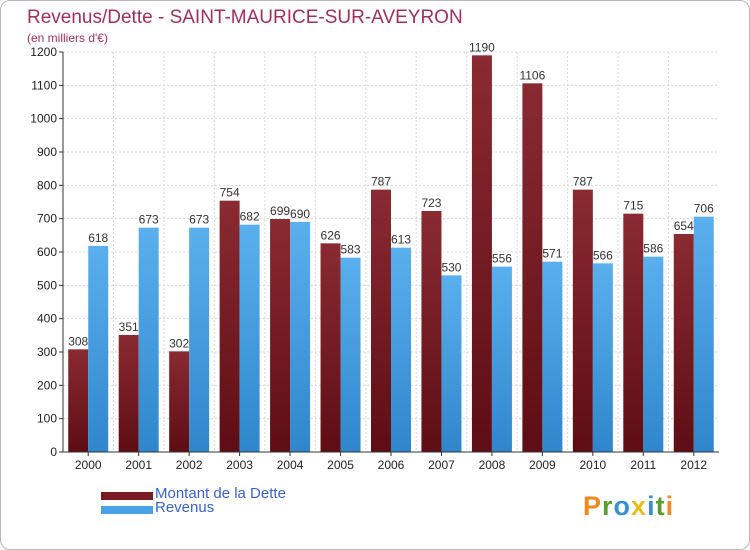 The image size is (750, 550). Describe the element at coordinates (67, 38) in the screenshot. I see `chart-subtitle: (en milliers d'€)` at that location.